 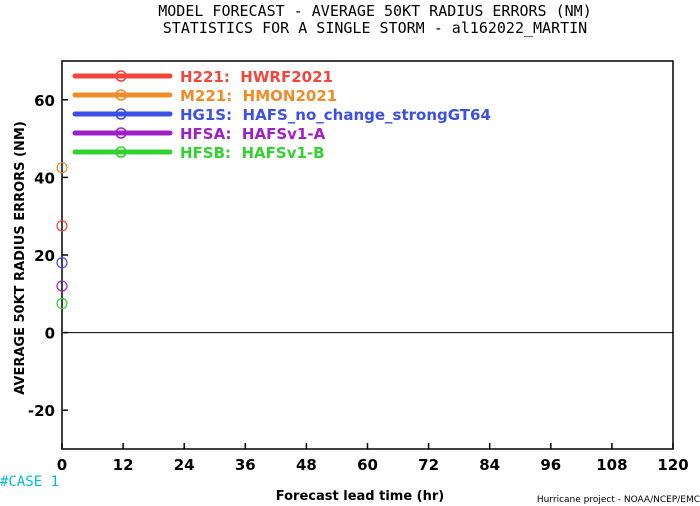 I want to click on x-tick-label: 120, so click(x=672, y=465).